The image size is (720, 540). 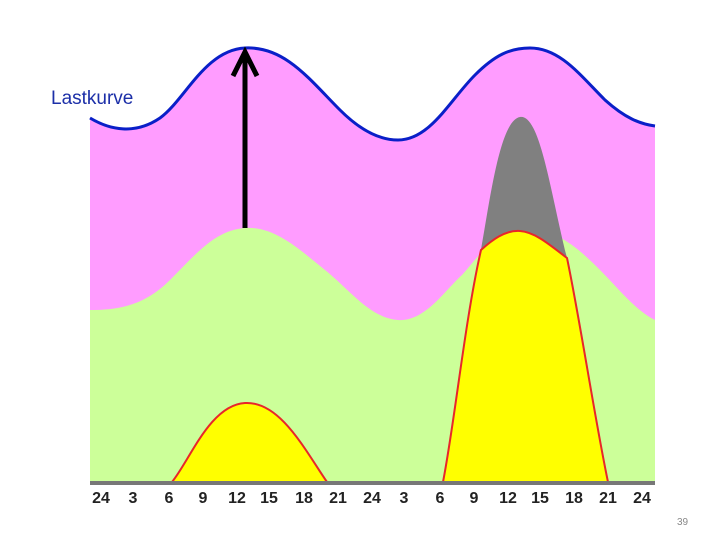 I want to click on page-number: 39, so click(x=683, y=522).